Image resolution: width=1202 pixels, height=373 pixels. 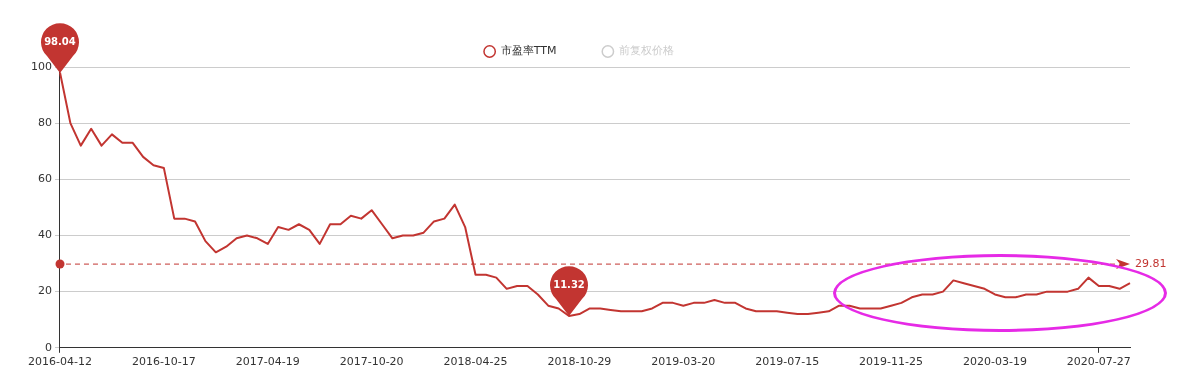 I want to click on x-tick-label: 2018-10-29, so click(x=579, y=362).